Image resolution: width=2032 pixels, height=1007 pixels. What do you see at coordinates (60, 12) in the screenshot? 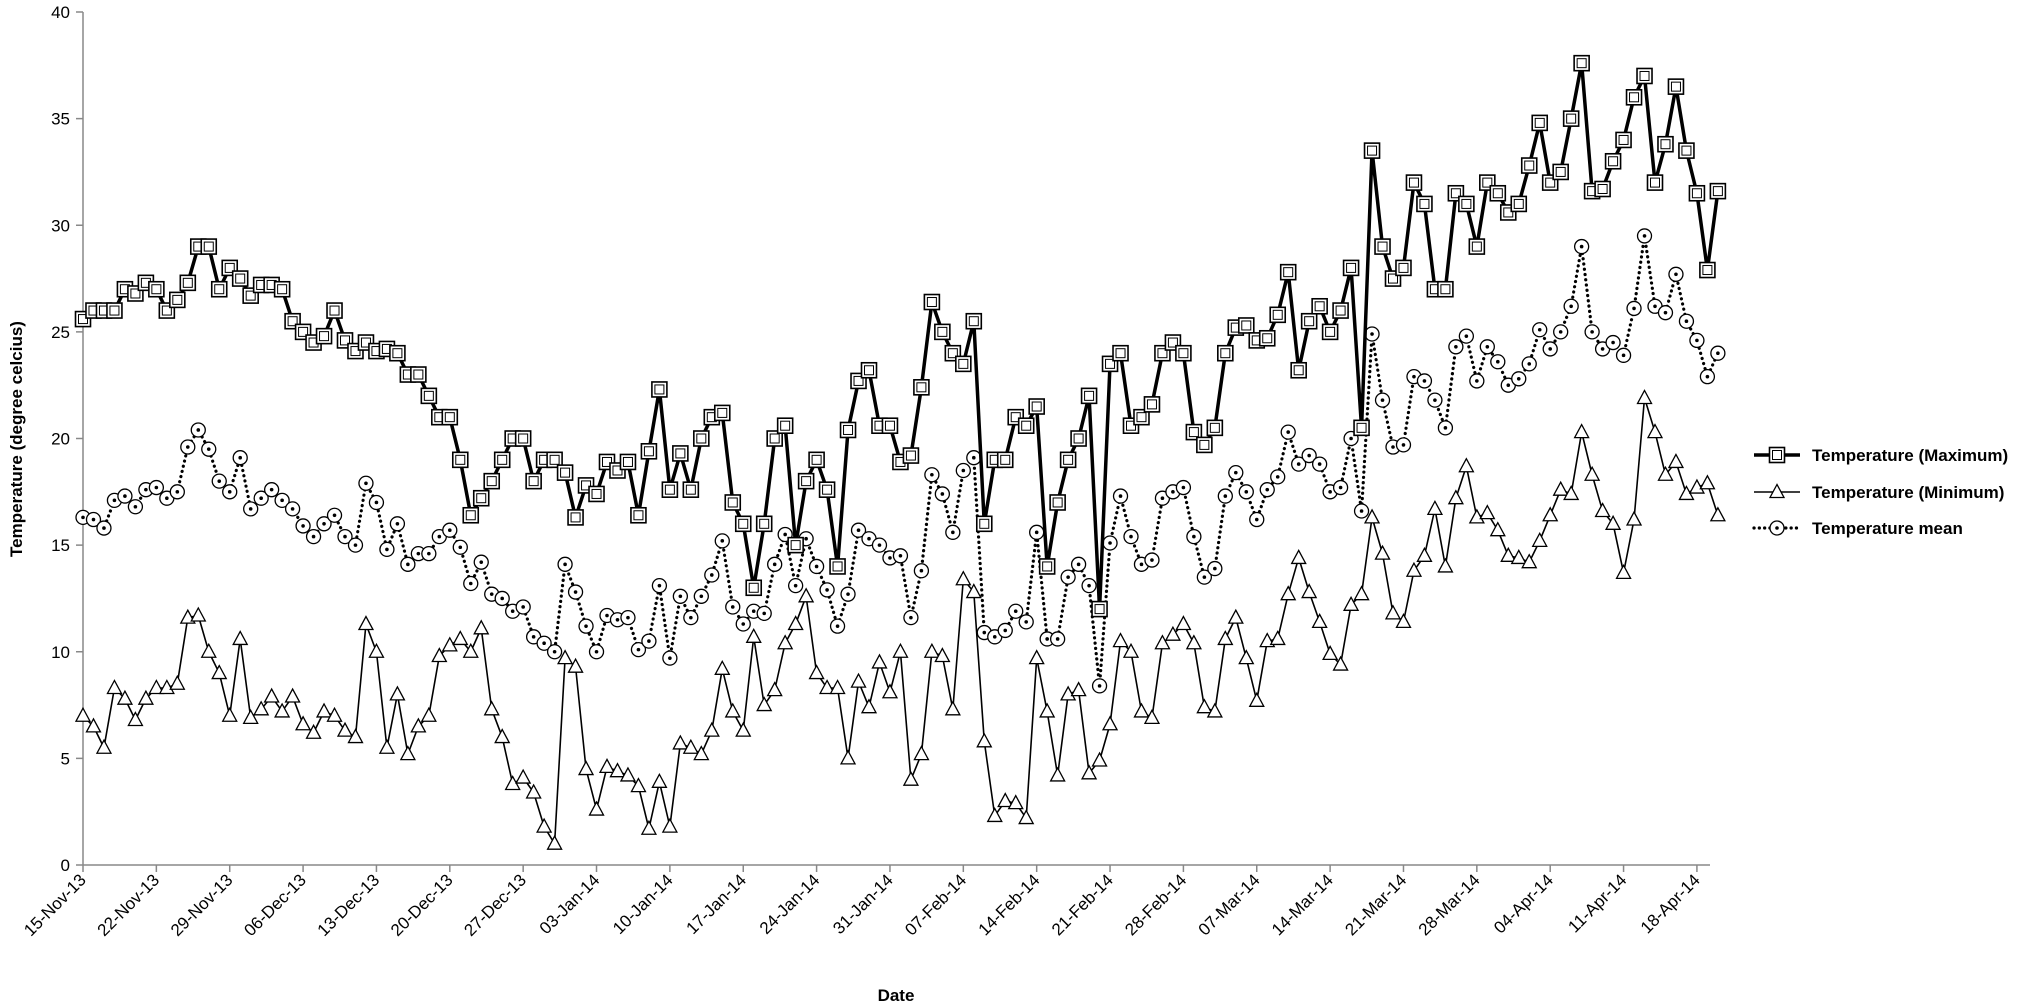
I see `y-tick-label: 40` at bounding box center [60, 12].